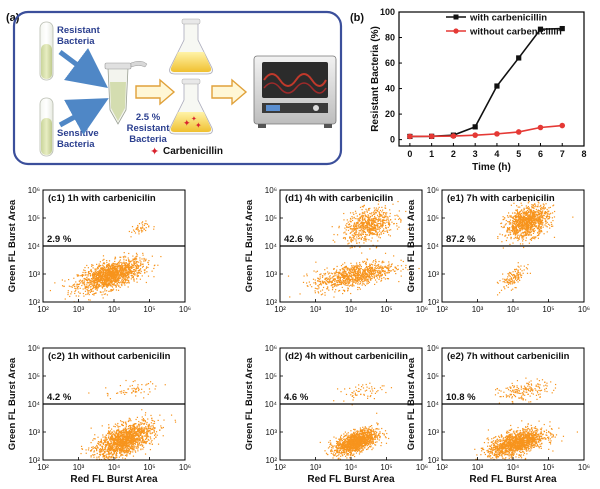 This screenshot has height=489, width=600. Describe the element at coordinates (271, 246) in the screenshot. I see `y-tick-label: 10⁴` at that location.